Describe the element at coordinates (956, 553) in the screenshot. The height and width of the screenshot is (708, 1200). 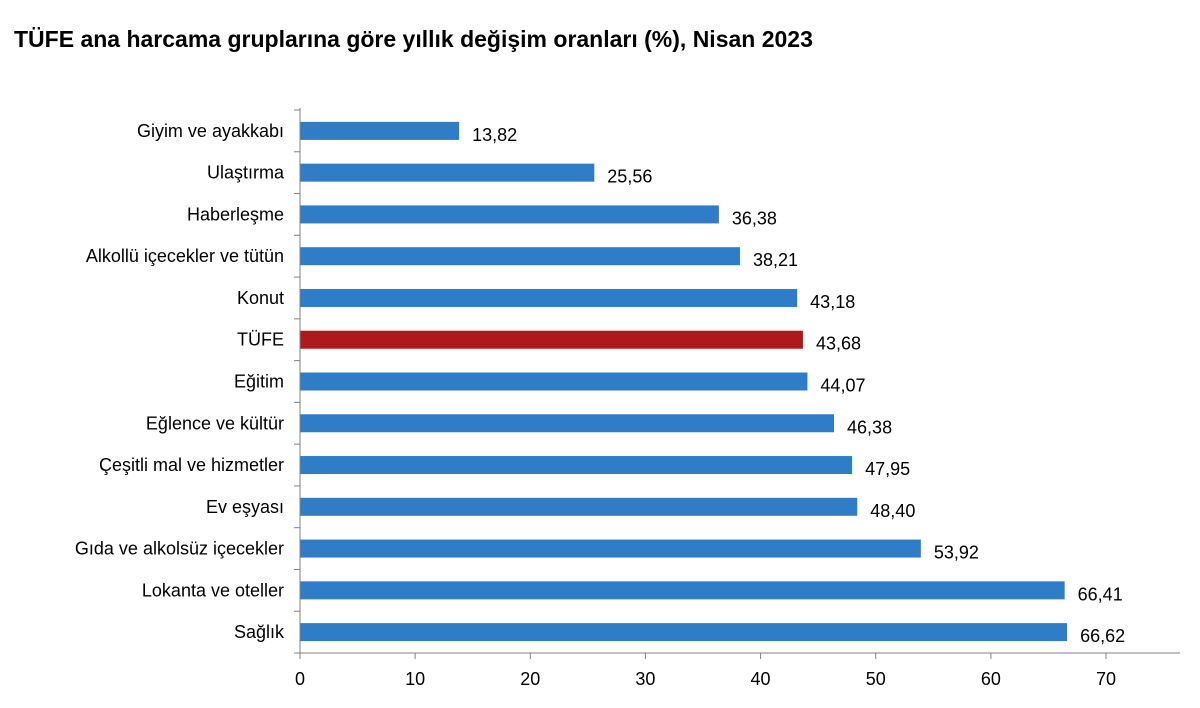
I see `data-label: 53,92` at that location.